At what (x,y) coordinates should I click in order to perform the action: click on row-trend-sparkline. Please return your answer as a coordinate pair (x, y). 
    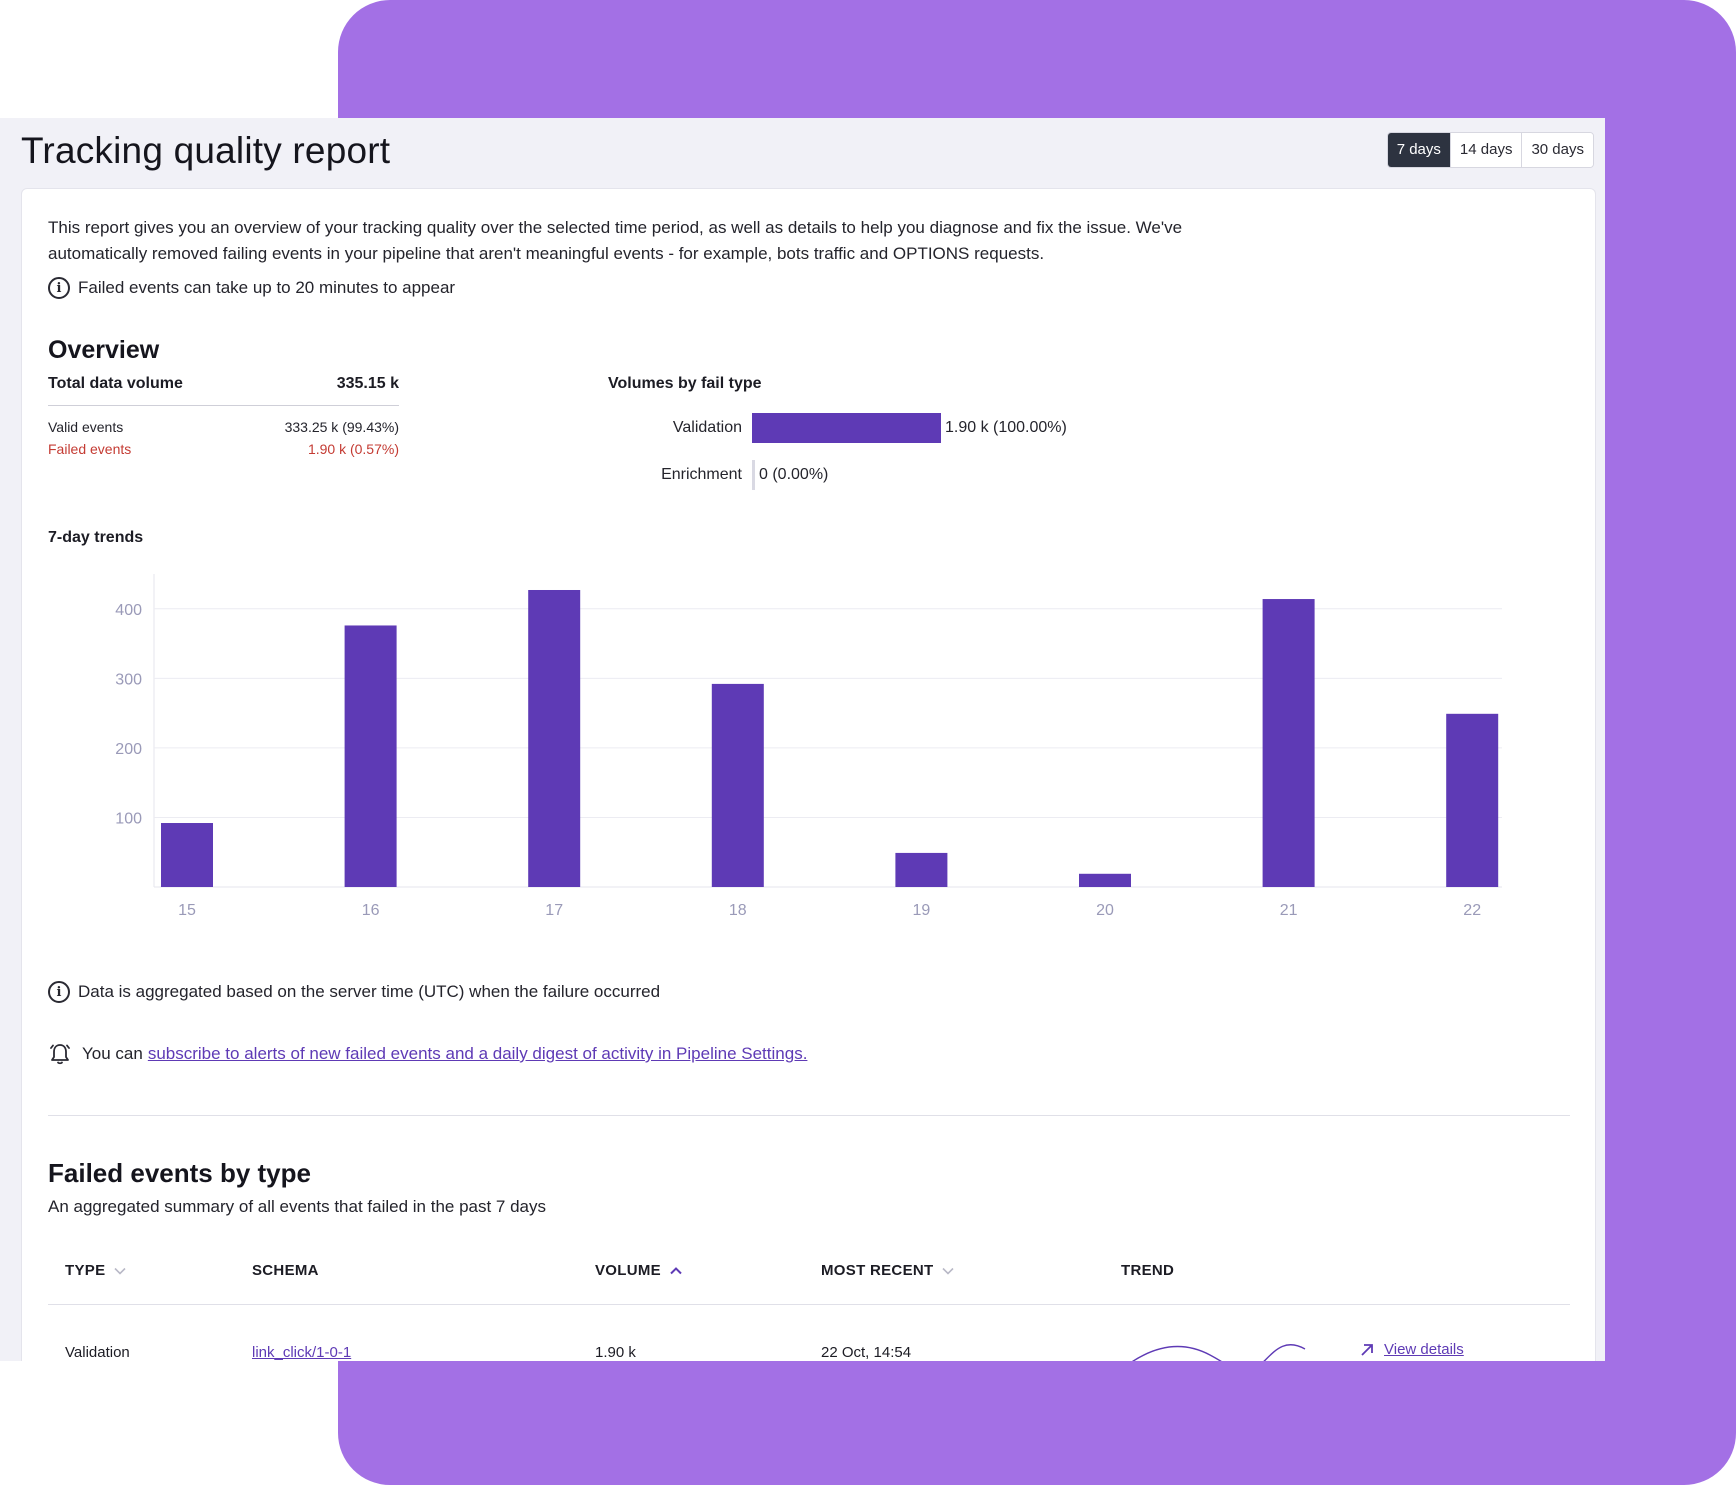
    Looking at the image, I should click on (1219, 1352).